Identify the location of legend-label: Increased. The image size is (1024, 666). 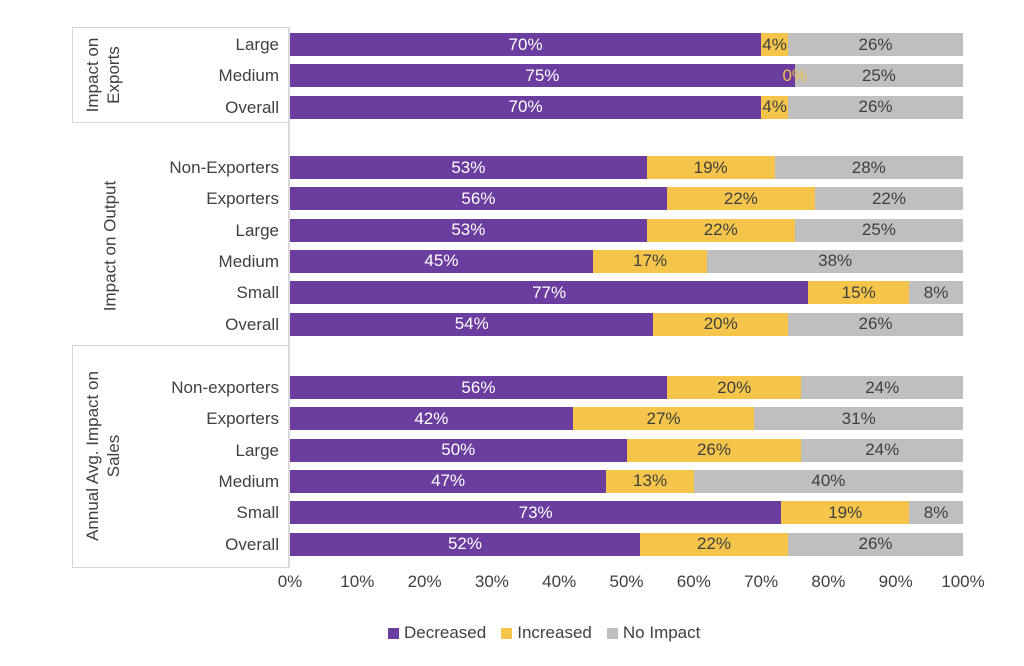
(554, 632).